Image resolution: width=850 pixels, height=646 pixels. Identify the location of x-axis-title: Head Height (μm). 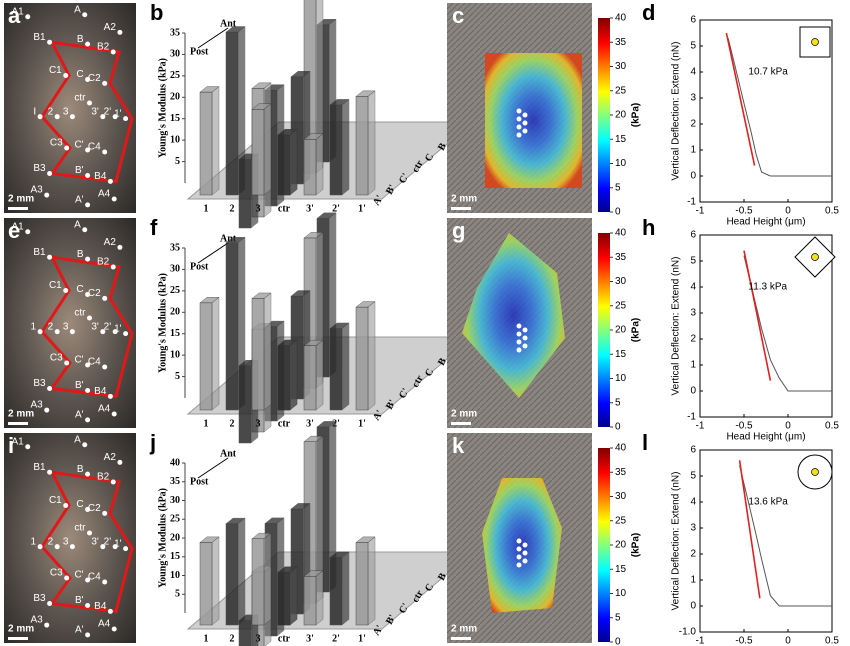
(765, 222).